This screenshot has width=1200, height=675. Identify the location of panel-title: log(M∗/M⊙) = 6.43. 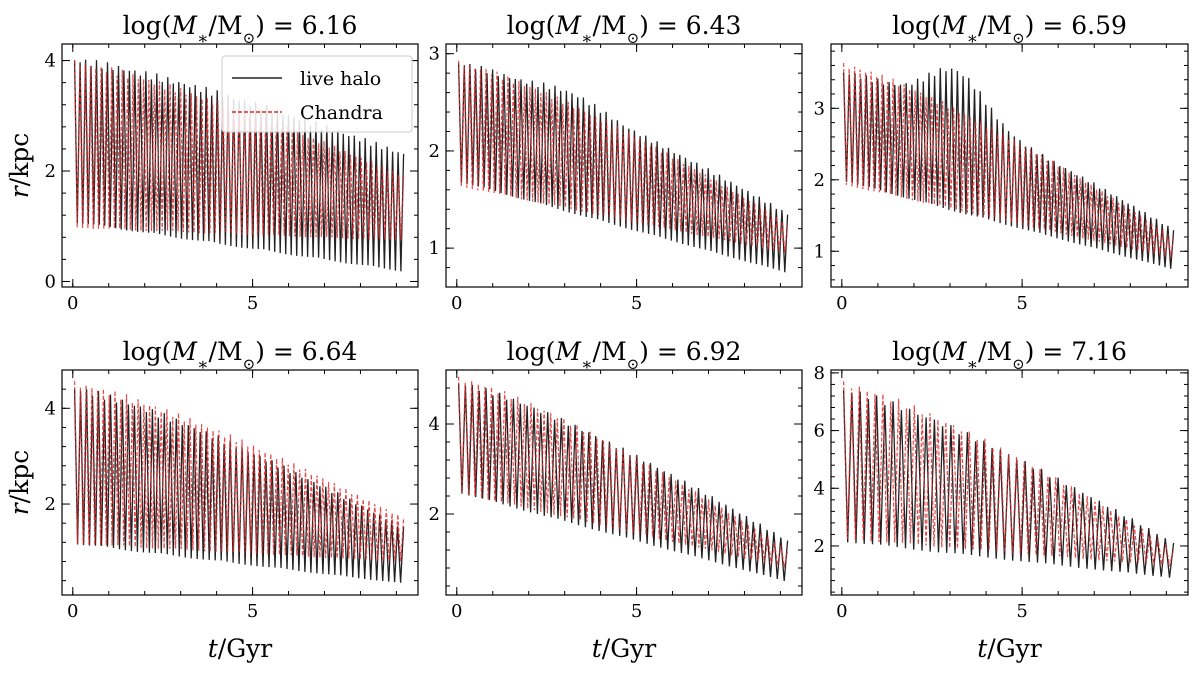
(624, 30).